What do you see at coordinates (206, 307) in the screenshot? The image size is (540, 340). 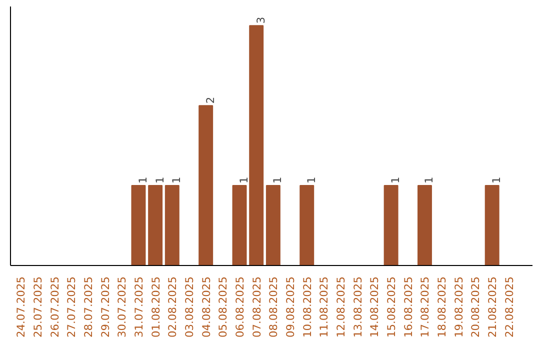 I see `x-tick-label: 04.08.2025` at bounding box center [206, 307].